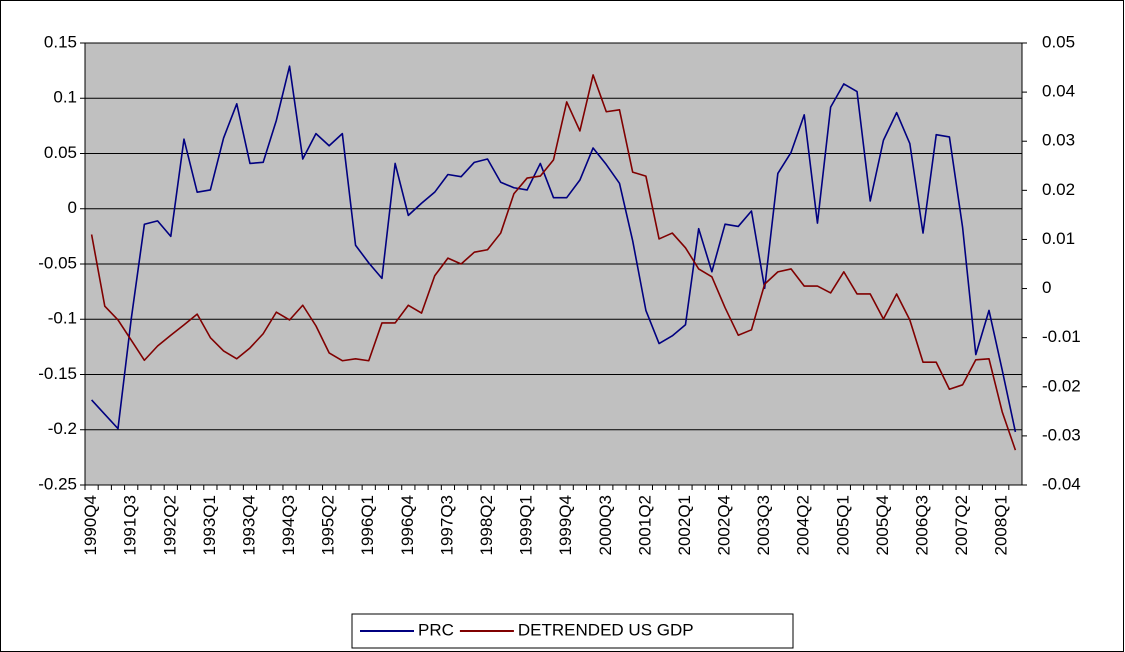 The height and width of the screenshot is (652, 1125). I want to click on y-tick-label: 0.1, so click(65, 97).